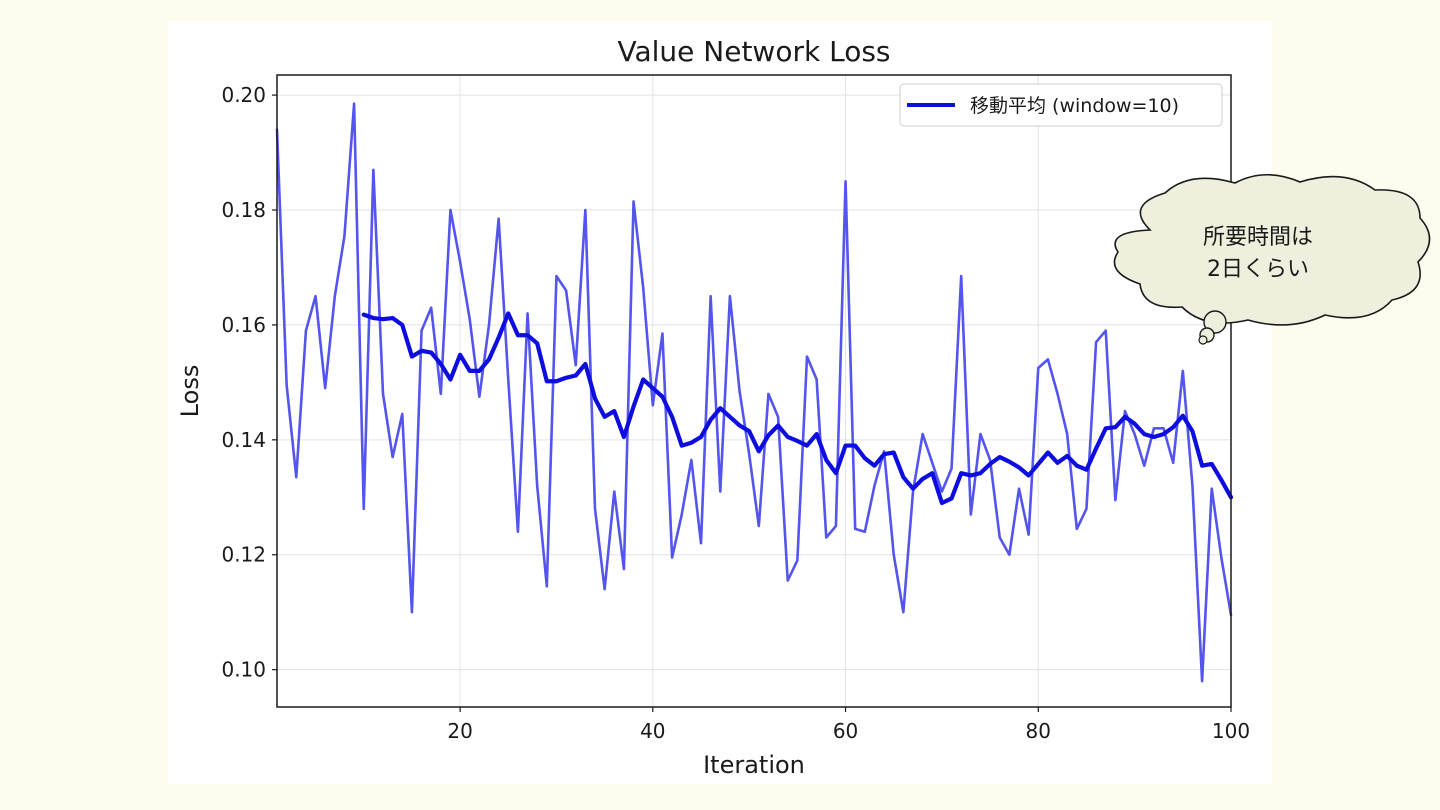  What do you see at coordinates (1258, 269) in the screenshot?
I see `callout-line-2: 2日くらい` at bounding box center [1258, 269].